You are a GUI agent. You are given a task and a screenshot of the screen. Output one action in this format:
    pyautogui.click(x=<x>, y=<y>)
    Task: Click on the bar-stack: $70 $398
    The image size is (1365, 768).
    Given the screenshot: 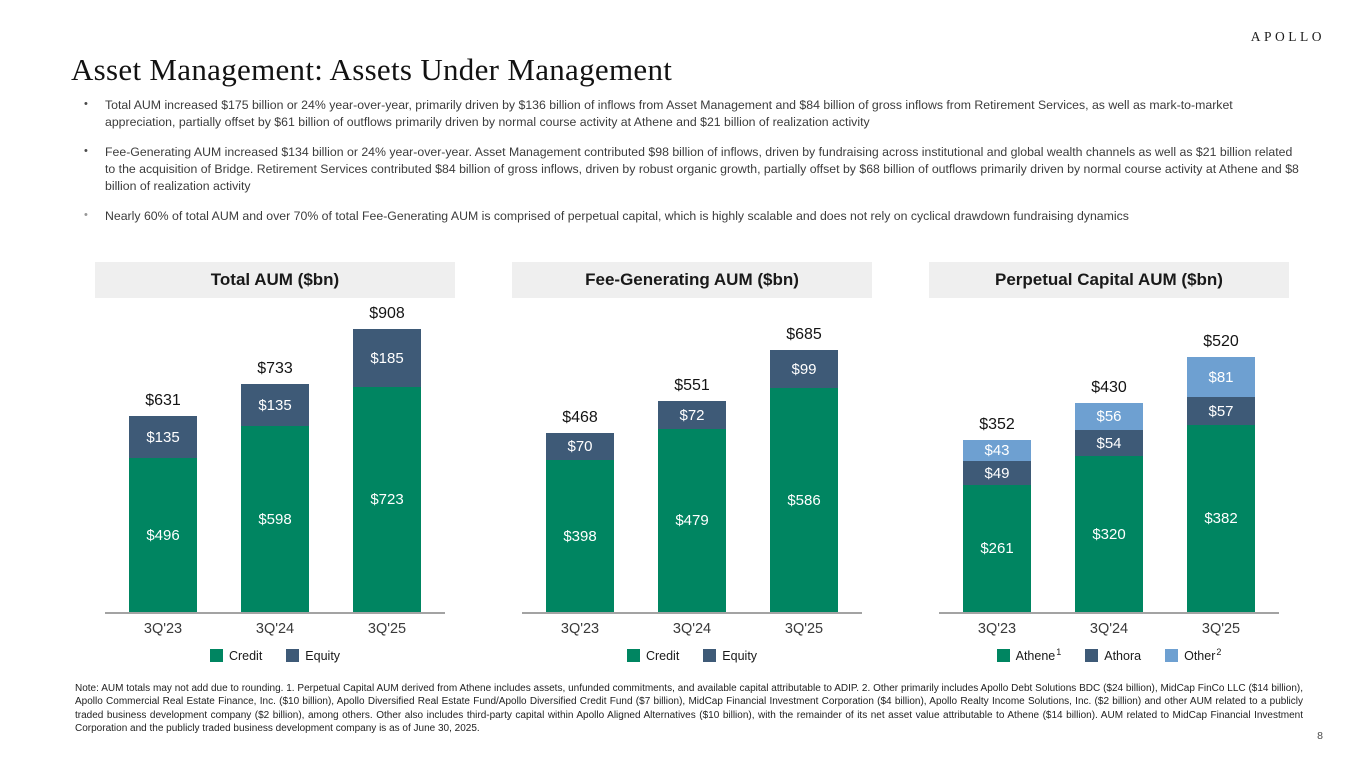 What is the action you would take?
    pyautogui.click(x=580, y=522)
    